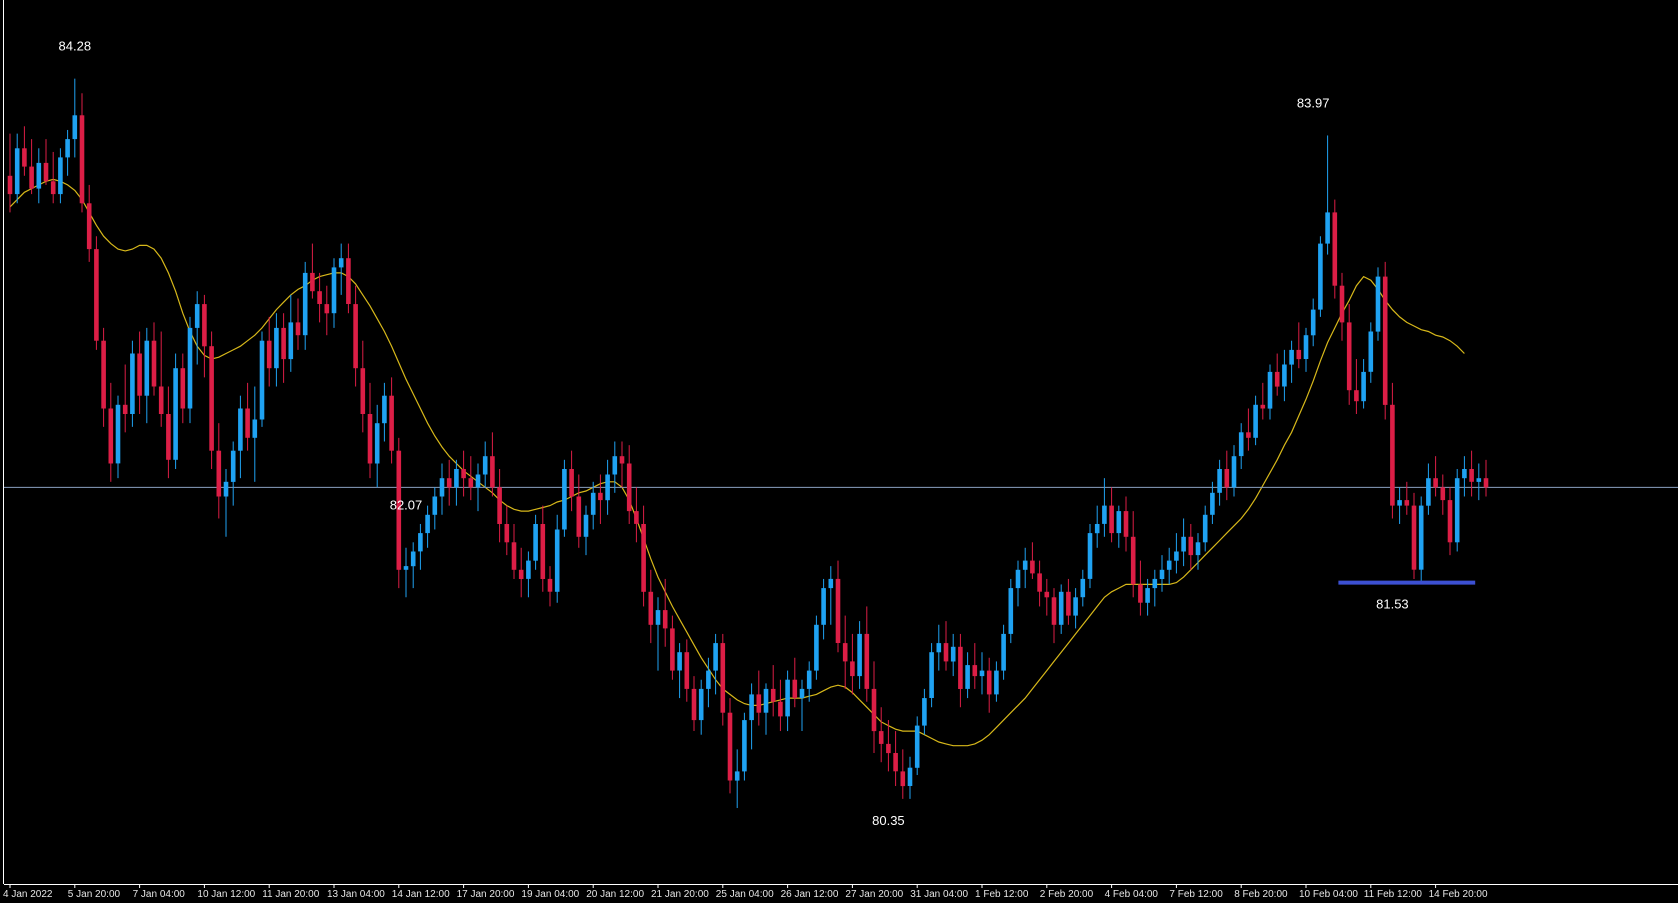 Image resolution: width=1678 pixels, height=903 pixels. I want to click on x-tick-label: 21 Jan 20:00, so click(680, 894).